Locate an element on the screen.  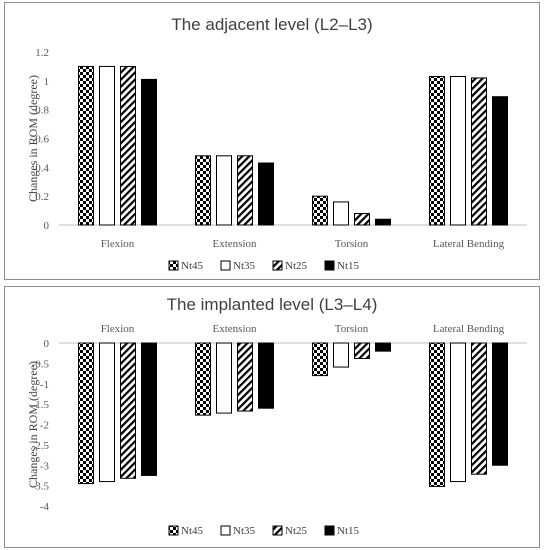
y-tick-label: -0.5 is located at coordinates (41, 364).